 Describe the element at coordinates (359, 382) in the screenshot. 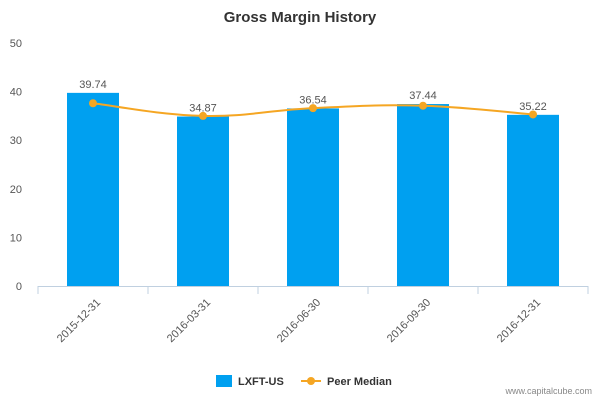

I see `legend-label: Peer Median` at that location.